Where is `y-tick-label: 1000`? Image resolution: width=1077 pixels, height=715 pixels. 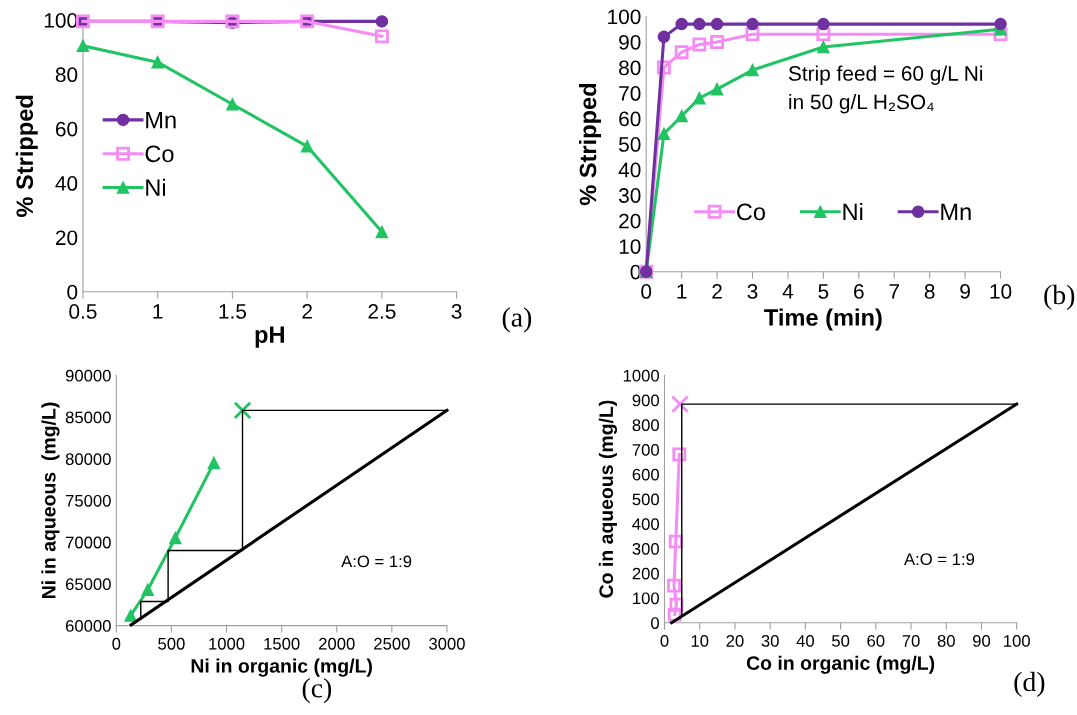
y-tick-label: 1000 is located at coordinates (641, 375).